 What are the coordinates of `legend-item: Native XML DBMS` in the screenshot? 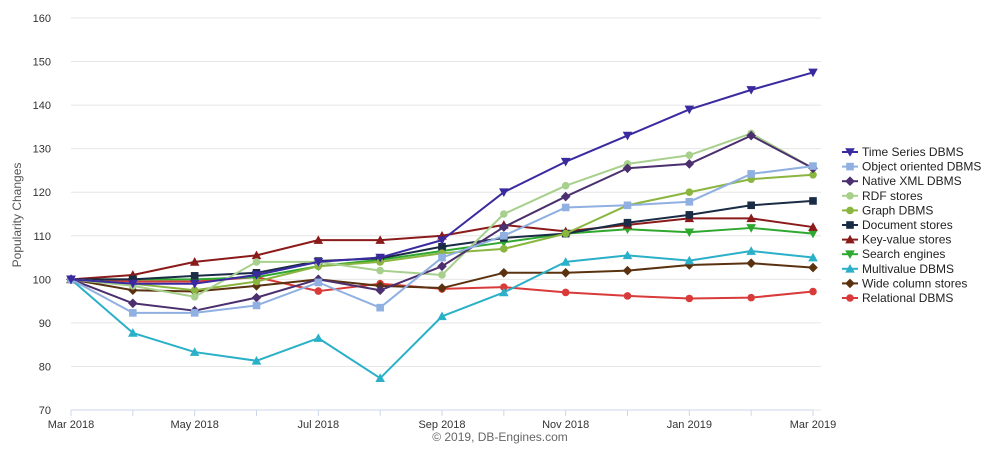 It's located at (902, 181).